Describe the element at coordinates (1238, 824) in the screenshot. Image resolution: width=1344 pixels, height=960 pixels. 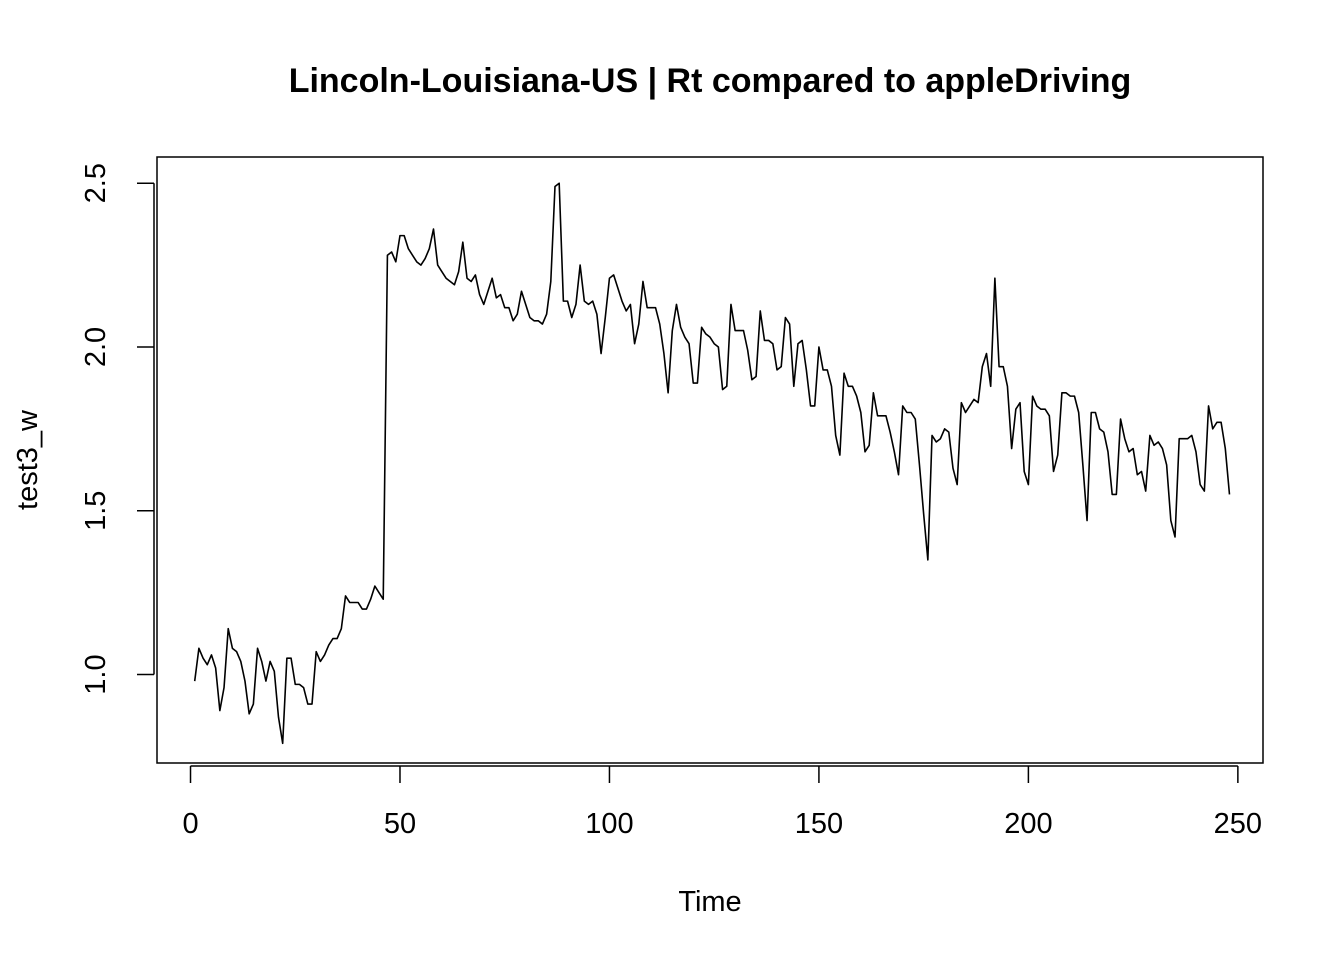
I see `x-tick-label: 250` at that location.